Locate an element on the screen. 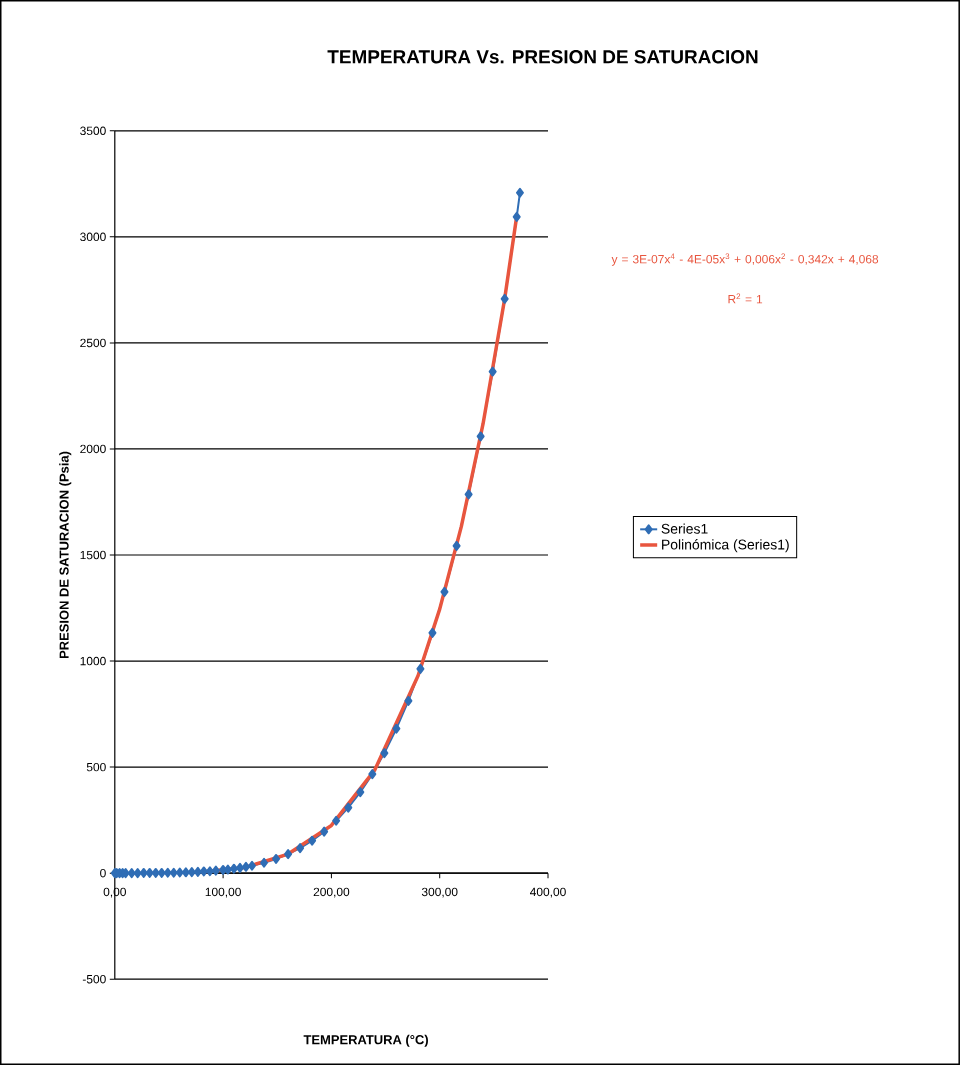 This screenshot has width=960, height=1065. legend-label: Series1 is located at coordinates (684, 528).